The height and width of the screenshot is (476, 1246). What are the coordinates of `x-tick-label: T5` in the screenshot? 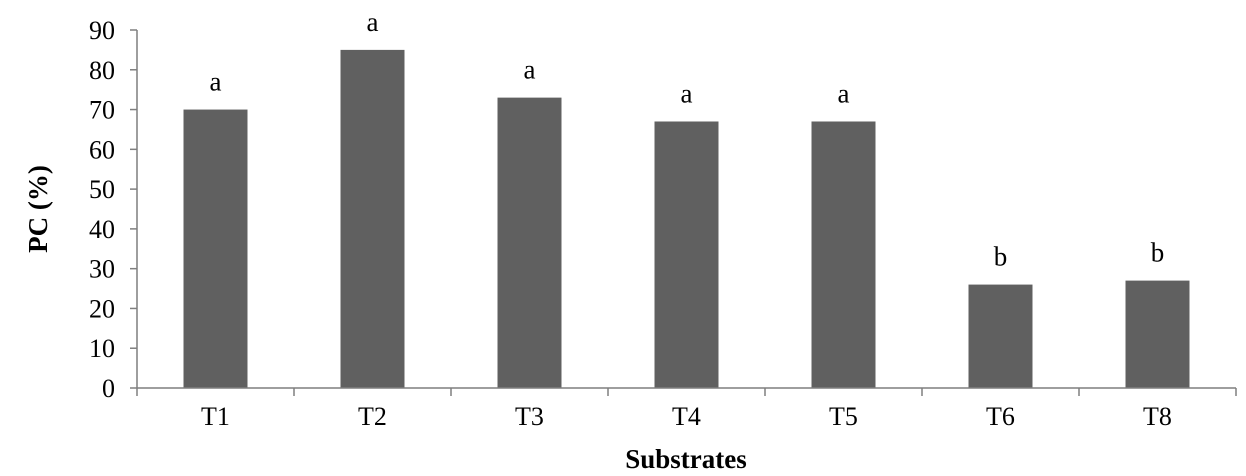 It's located at (843, 416).